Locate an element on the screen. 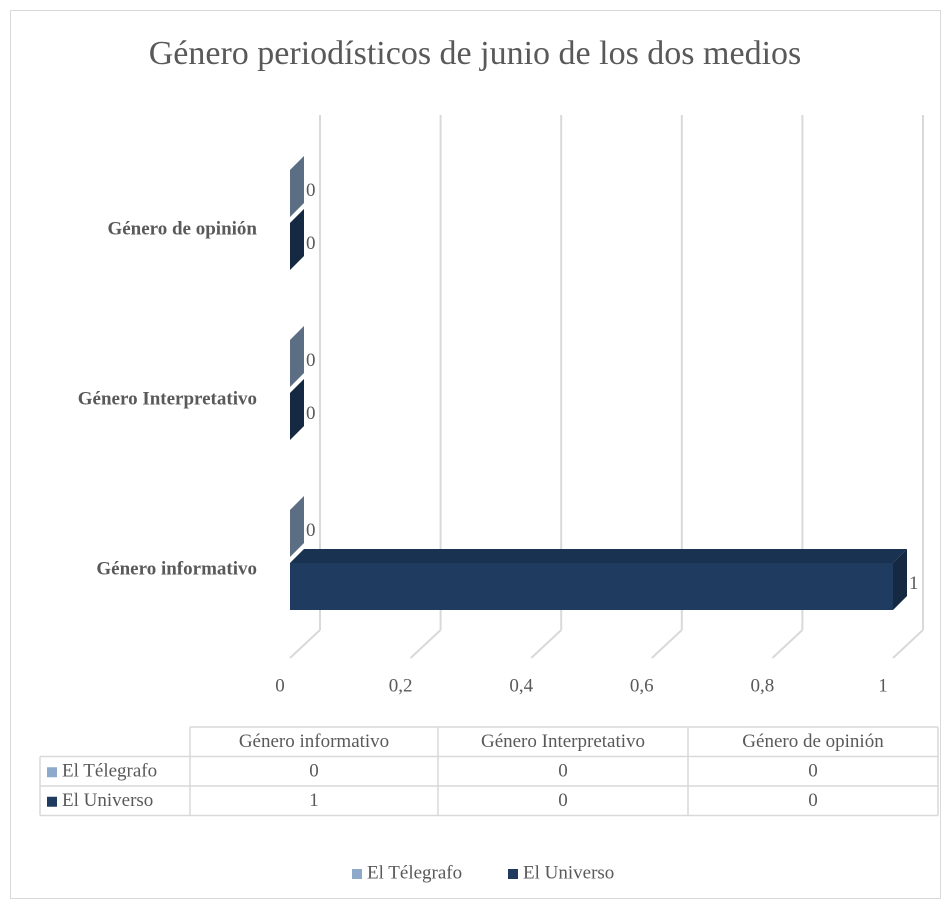 The image size is (952, 904). data-label: 1 is located at coordinates (914, 583).